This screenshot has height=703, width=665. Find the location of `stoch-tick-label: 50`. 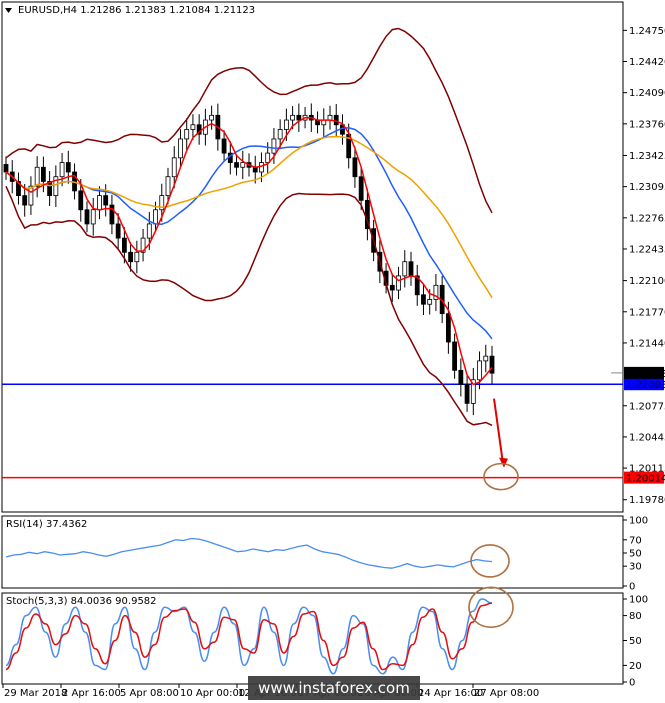

stoch-tick-label: 50 is located at coordinates (635, 641).